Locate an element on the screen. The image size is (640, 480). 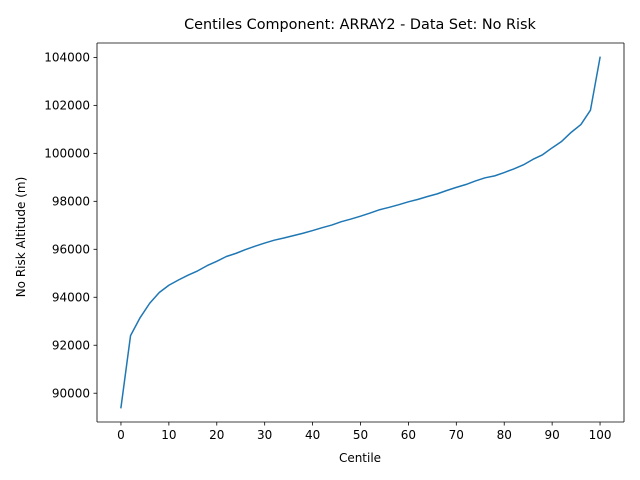
y-tick-label: 94000 is located at coordinates (71, 298).